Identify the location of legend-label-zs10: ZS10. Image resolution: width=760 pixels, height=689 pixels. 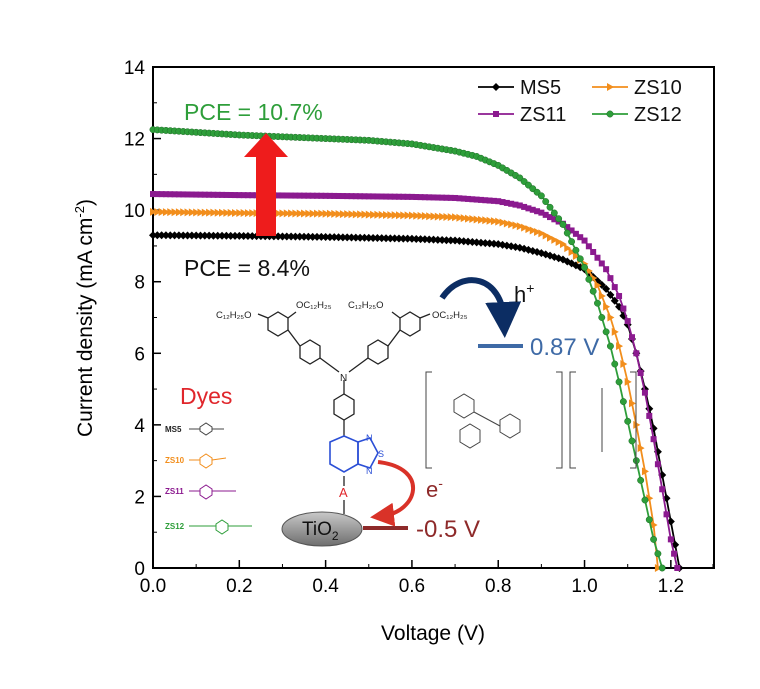
(658, 88).